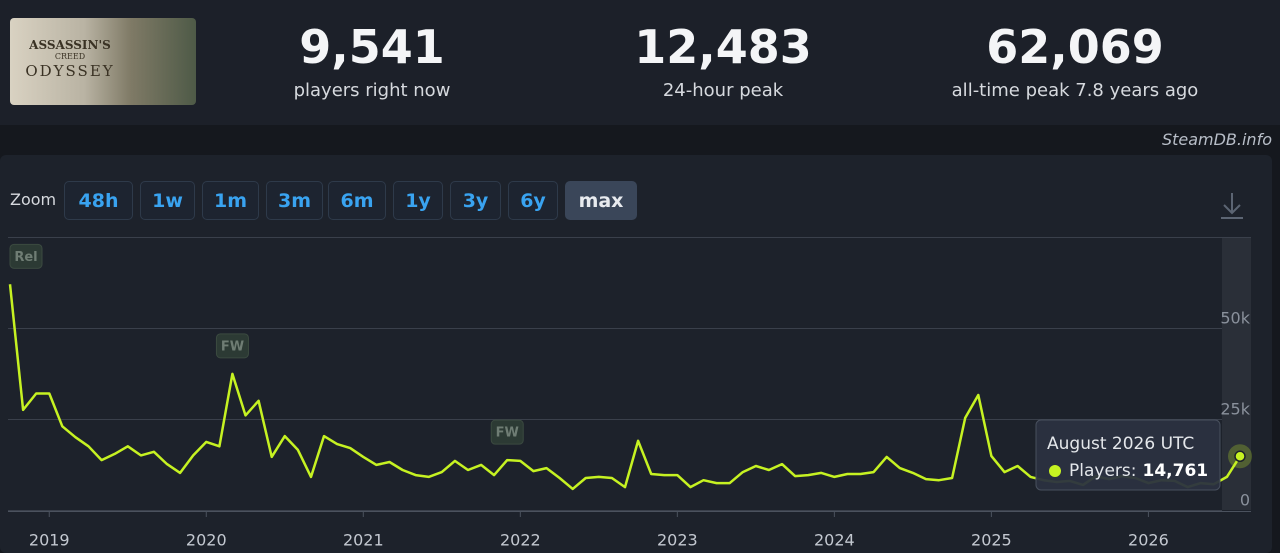 The height and width of the screenshot is (553, 1280). Describe the element at coordinates (475, 200) in the screenshot. I see `zoom-button: 3y` at that location.